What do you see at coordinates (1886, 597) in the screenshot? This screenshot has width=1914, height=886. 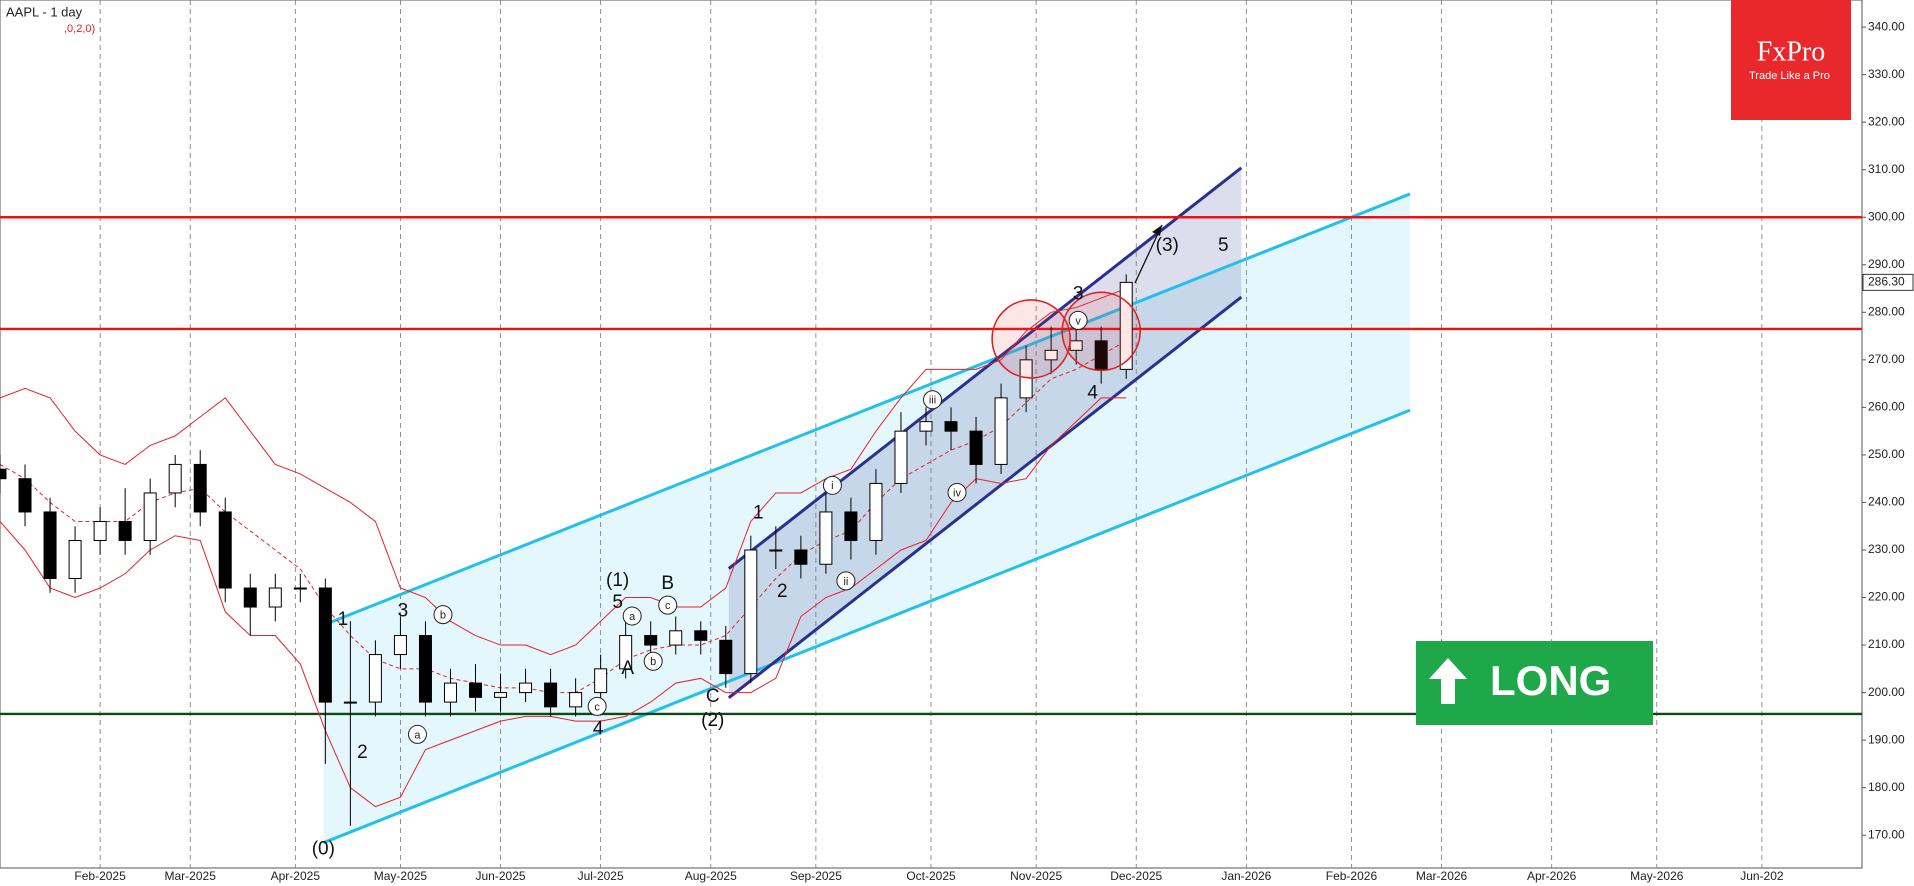 I see `y-tick-label: 220.00` at bounding box center [1886, 597].